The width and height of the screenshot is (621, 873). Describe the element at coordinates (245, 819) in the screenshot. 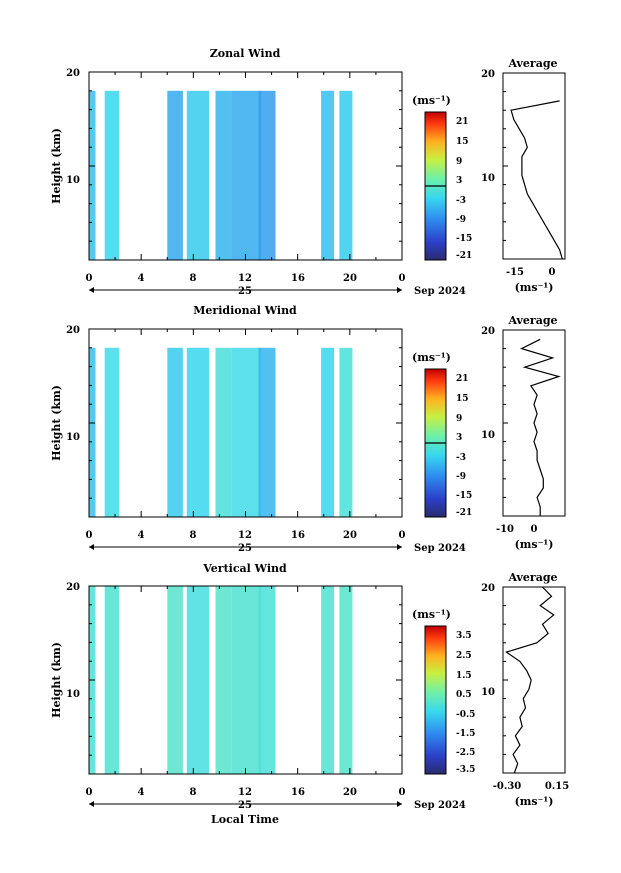

I see `x-axis-label: Local Time` at that location.